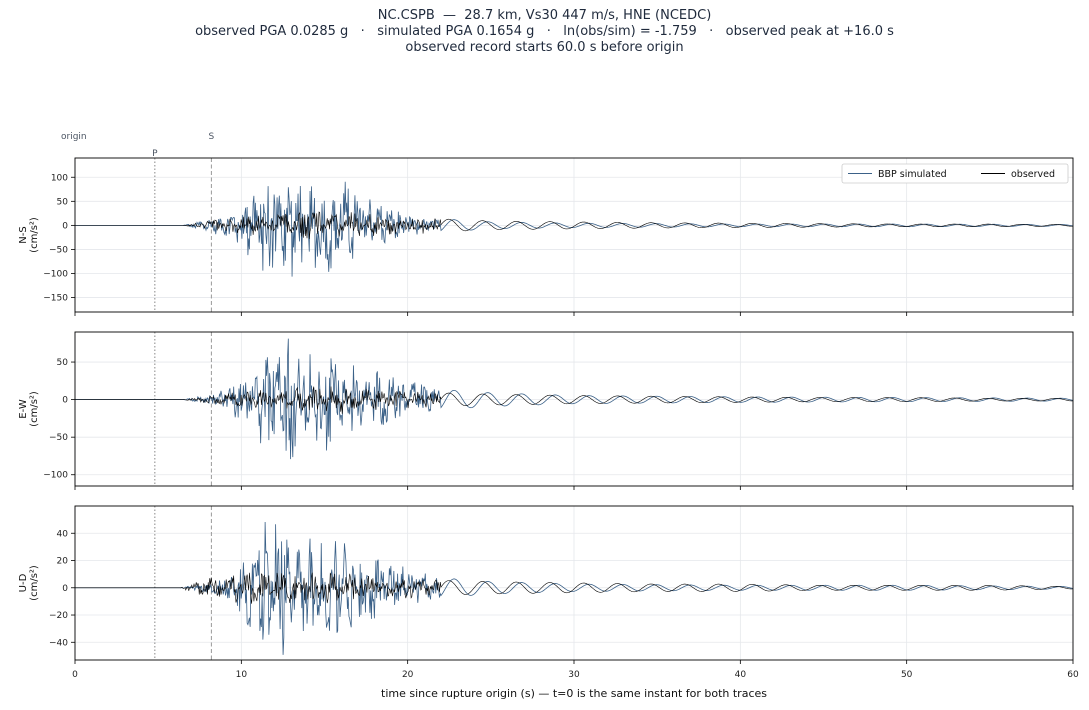 The height and width of the screenshot is (710, 1089). I want to click on x-tick-label: 40, so click(741, 675).